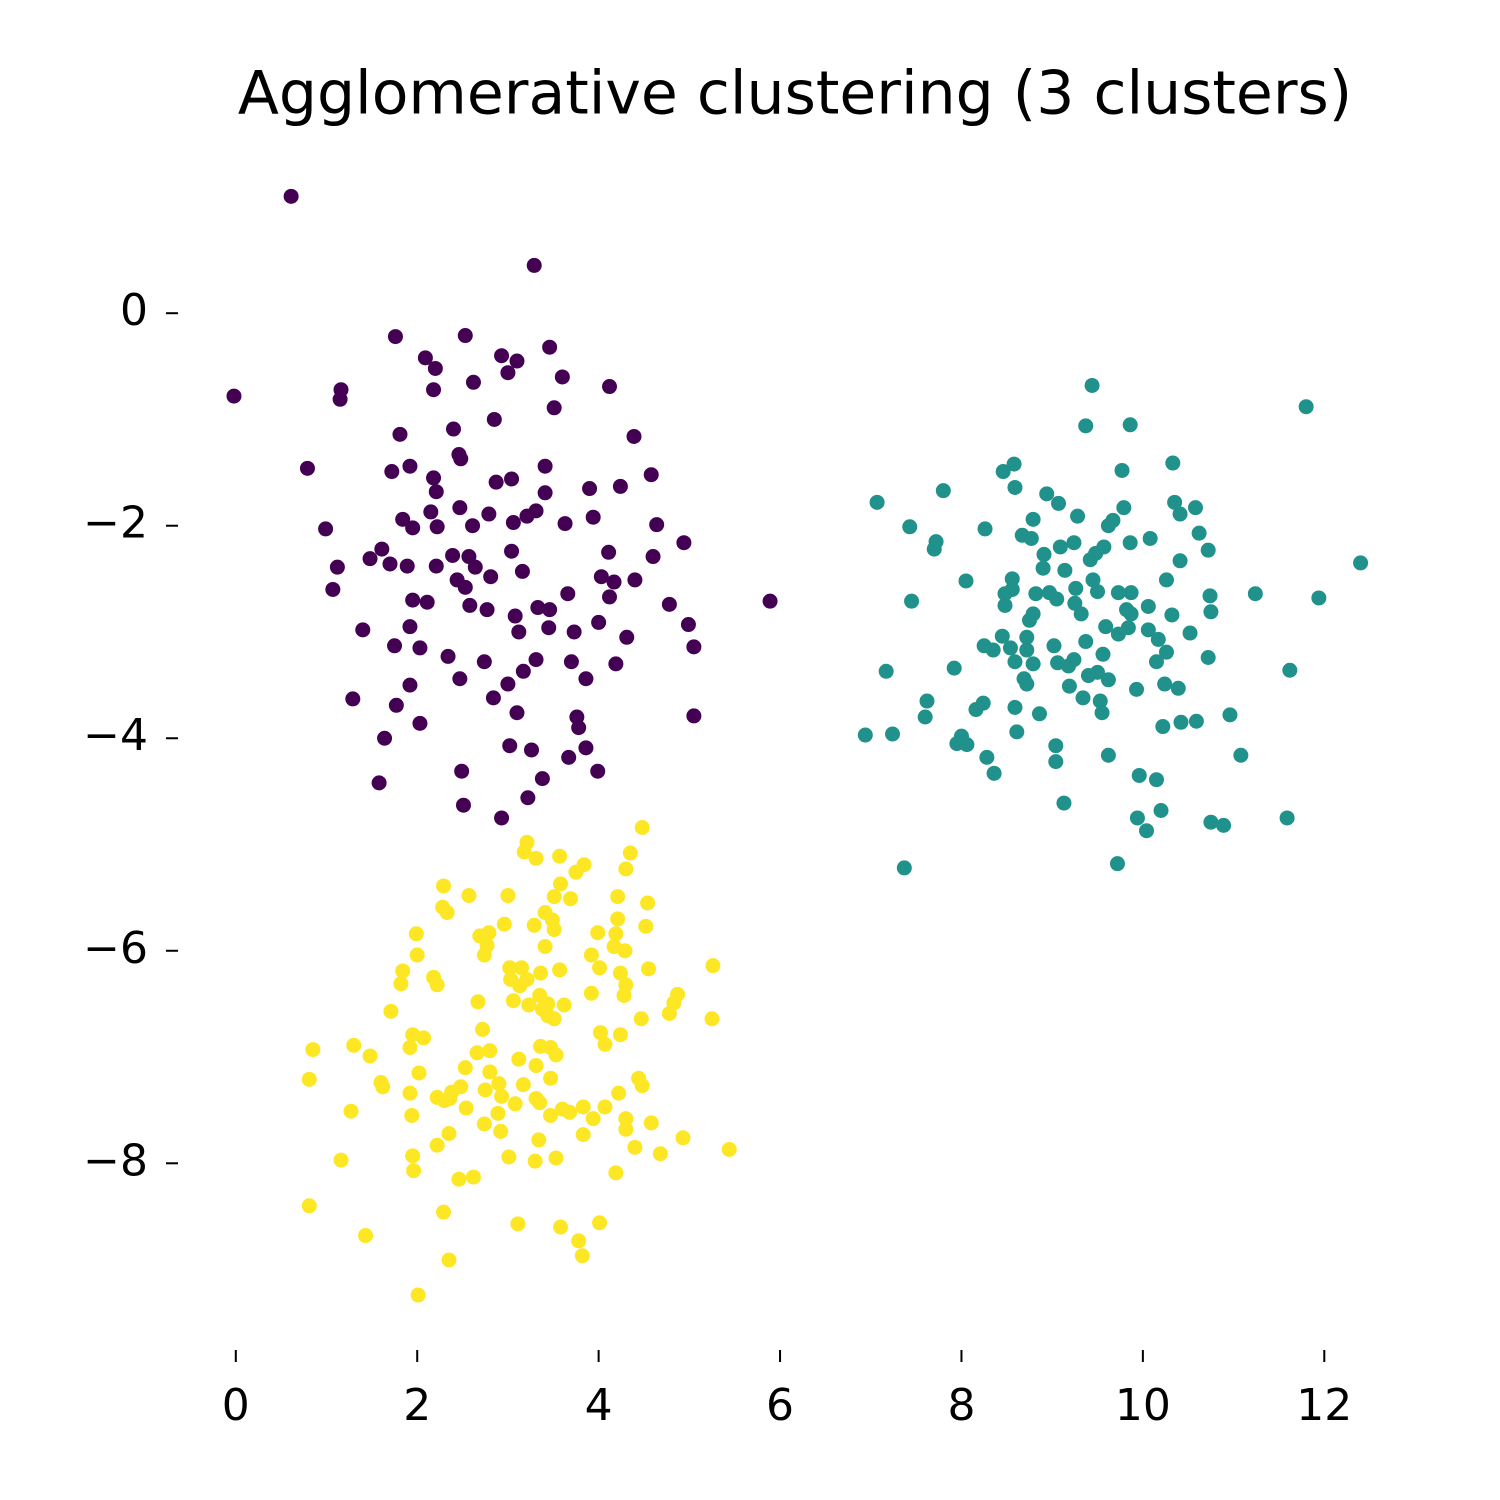  Describe the element at coordinates (134, 310) in the screenshot. I see `y-tick-label: 0` at that location.